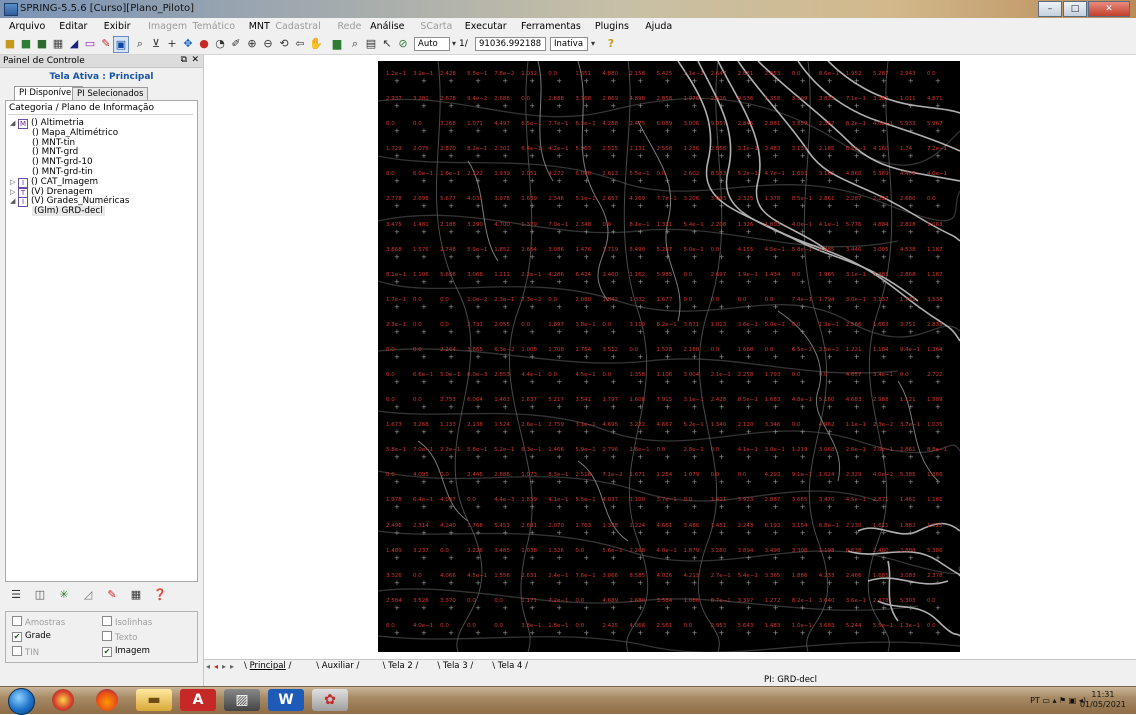 Image resolution: width=1136 pixels, height=715 pixels. What do you see at coordinates (216, 666) in the screenshot?
I see `prev-tab-icon: ◂` at bounding box center [216, 666].